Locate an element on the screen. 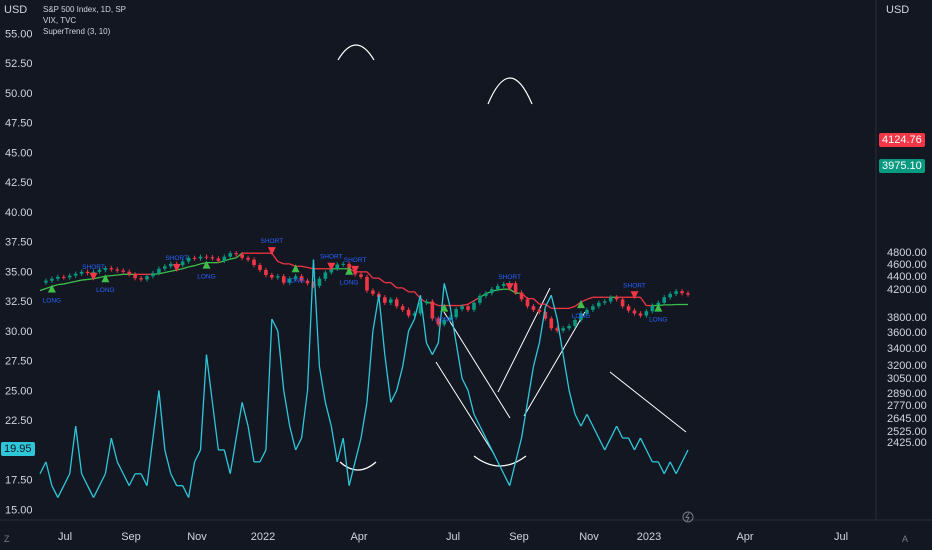 This screenshot has height=550, width=932. auto-scale-icon: A is located at coordinates (905, 539).